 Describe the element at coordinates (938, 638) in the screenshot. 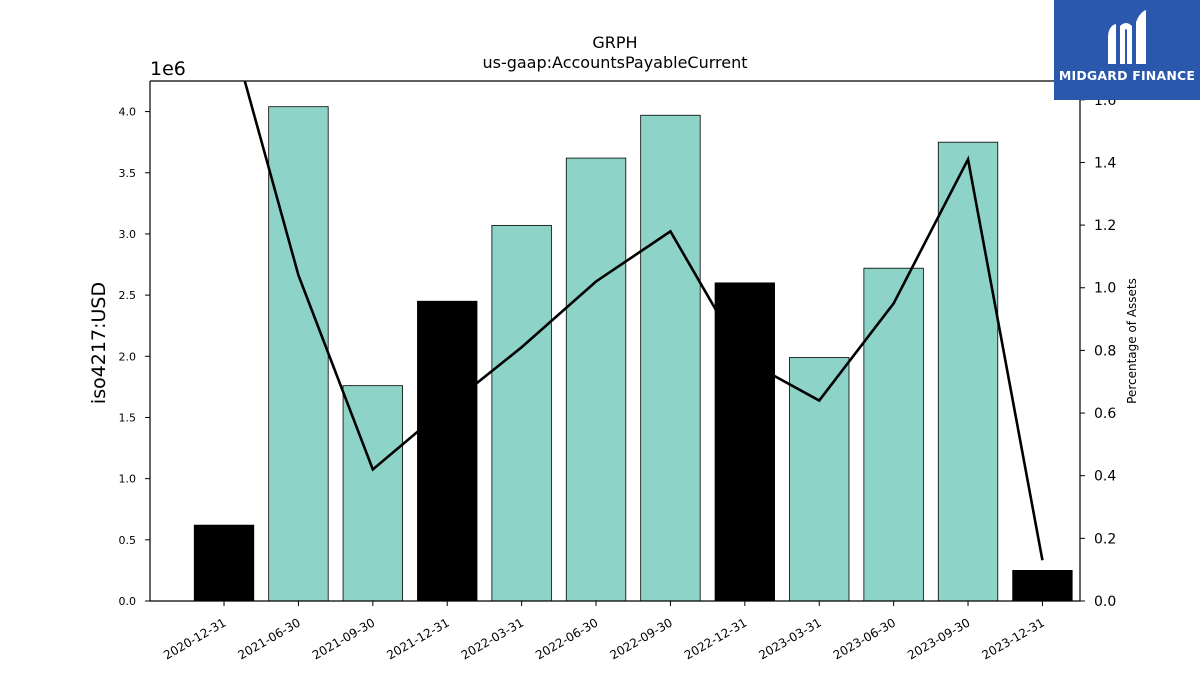

I see `x-tick-label: 2023-09-30` at that location.